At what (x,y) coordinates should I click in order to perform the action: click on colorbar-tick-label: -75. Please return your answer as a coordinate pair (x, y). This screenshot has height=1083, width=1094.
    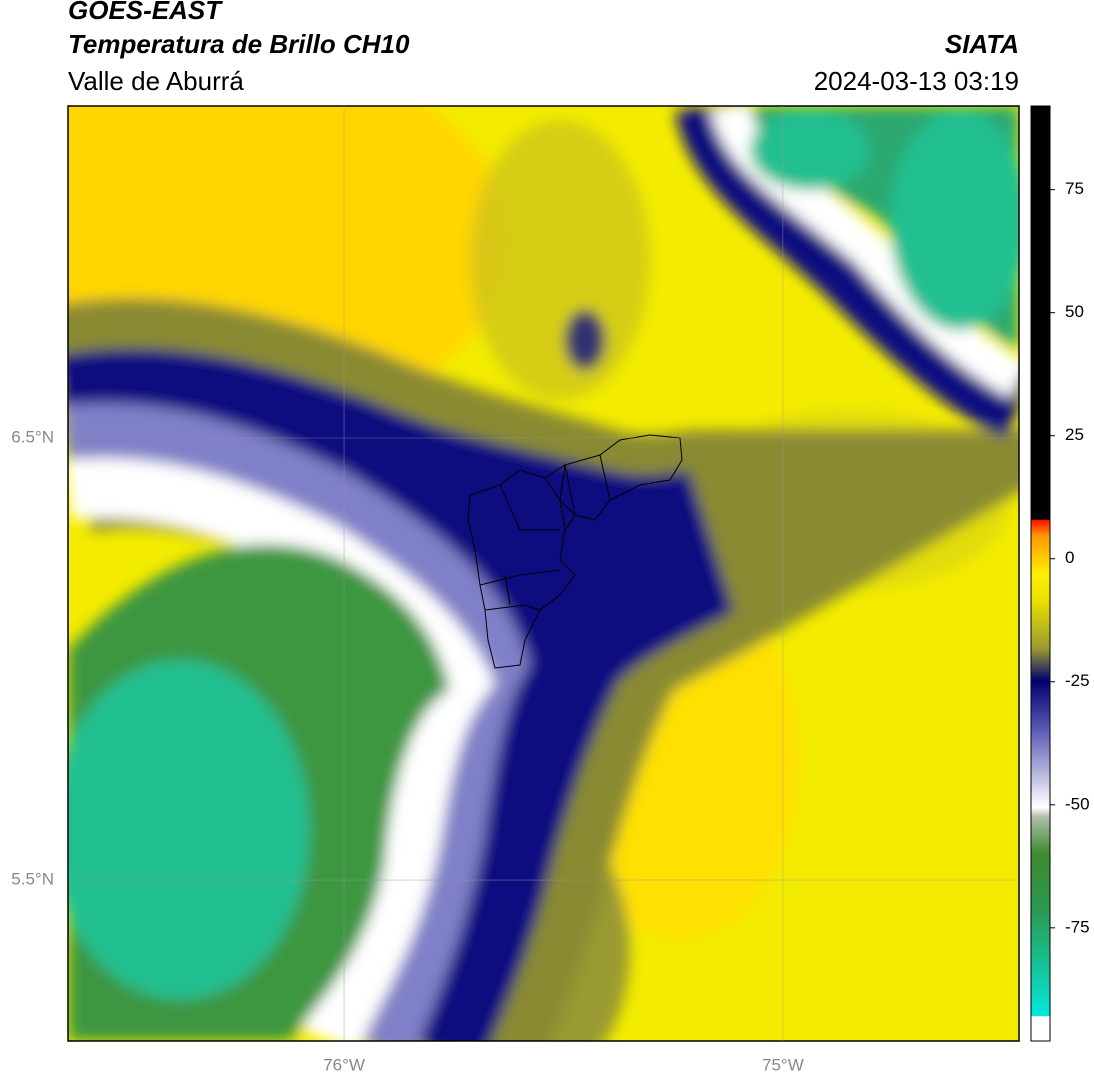
    Looking at the image, I should click on (1077, 926).